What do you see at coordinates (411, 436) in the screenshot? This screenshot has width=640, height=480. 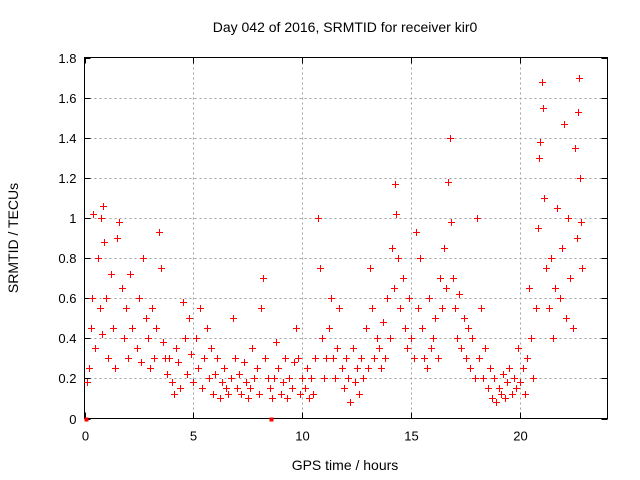 I see `x-tick-label: 15` at bounding box center [411, 436].